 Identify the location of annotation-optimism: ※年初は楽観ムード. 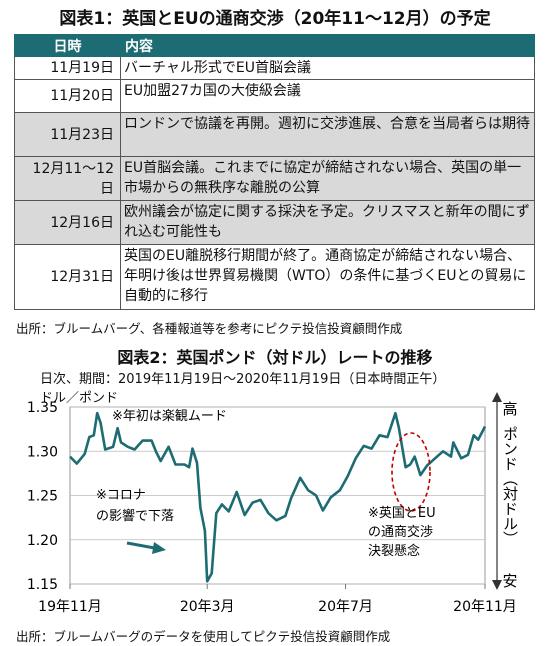
(169, 416).